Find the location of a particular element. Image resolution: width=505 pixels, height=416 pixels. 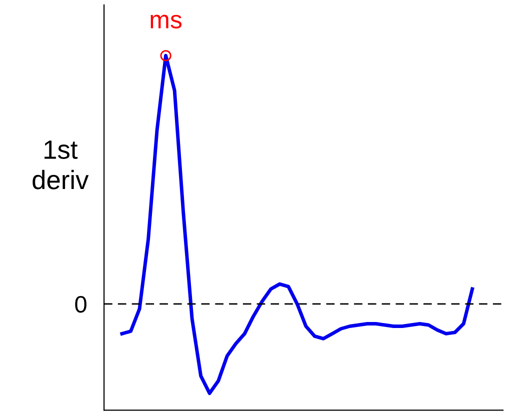

y-axis-title: 1st deriv is located at coordinates (60, 165).